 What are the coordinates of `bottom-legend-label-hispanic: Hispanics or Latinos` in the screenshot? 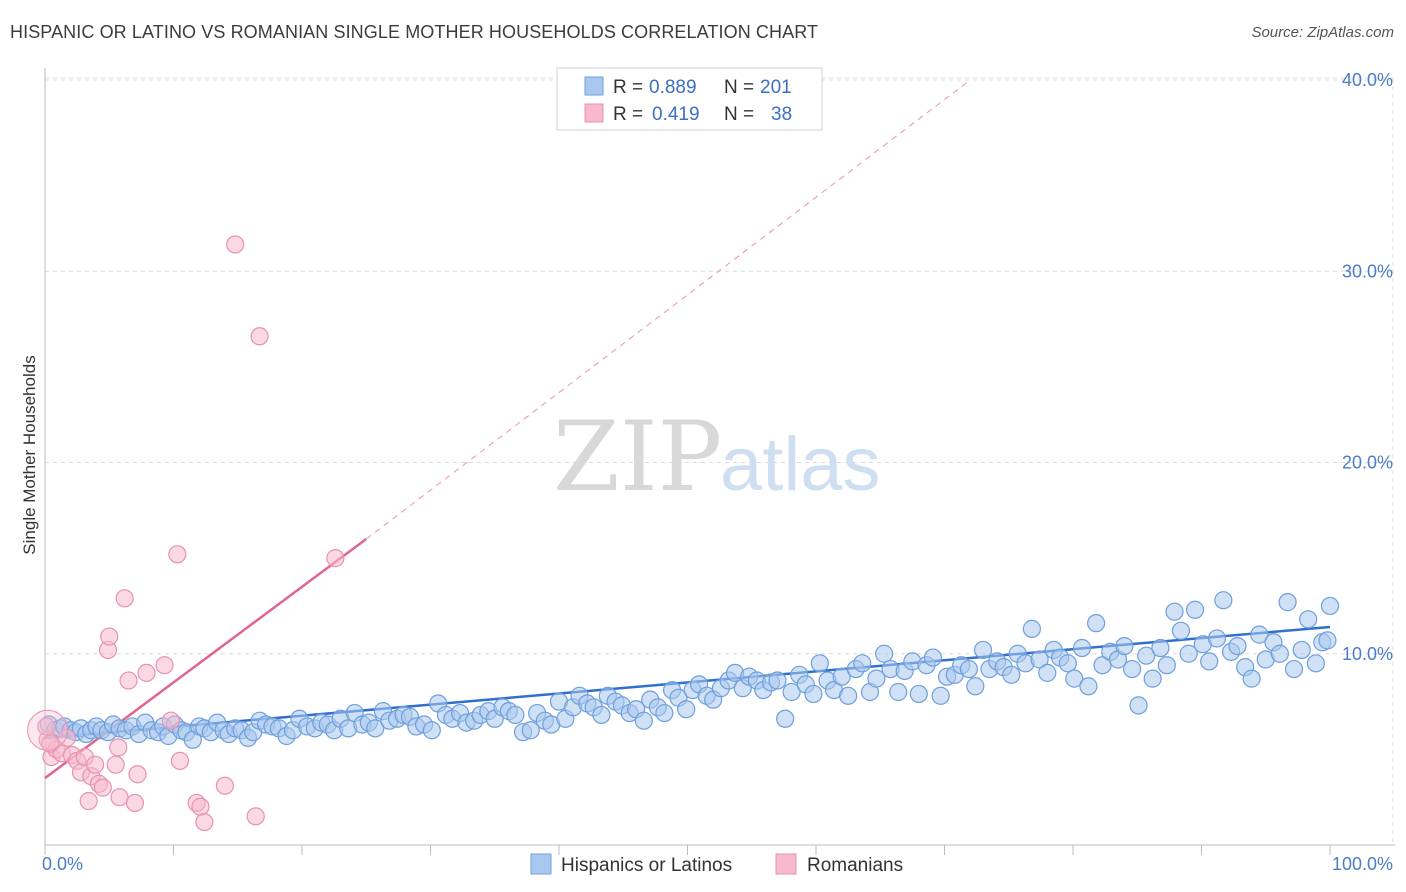 It's located at (646, 865).